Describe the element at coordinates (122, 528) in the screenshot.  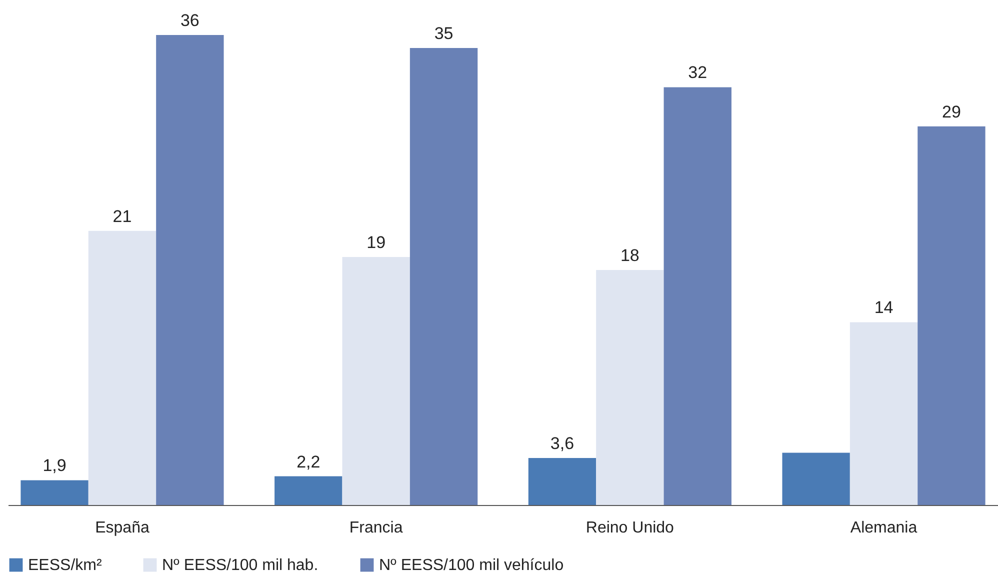
I see `x-tick-label: España` at that location.